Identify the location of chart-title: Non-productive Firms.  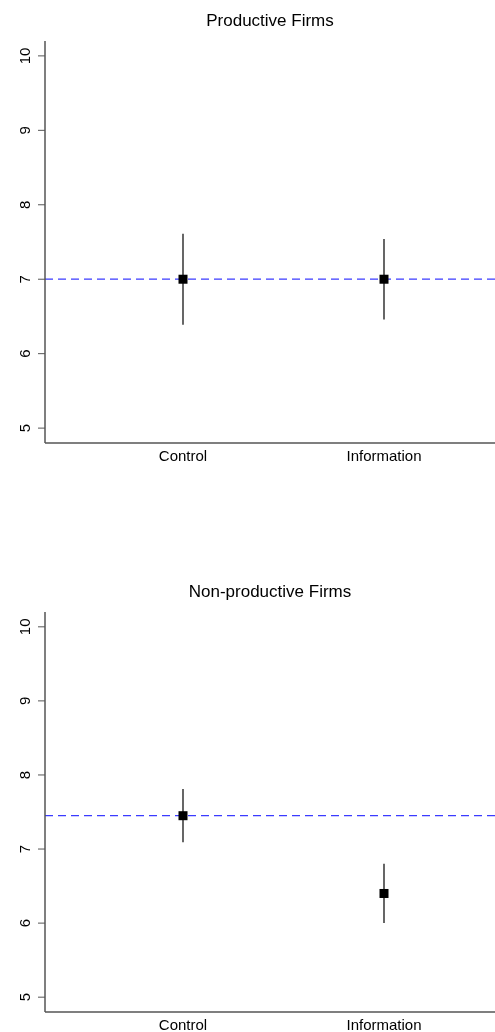
(270, 592).